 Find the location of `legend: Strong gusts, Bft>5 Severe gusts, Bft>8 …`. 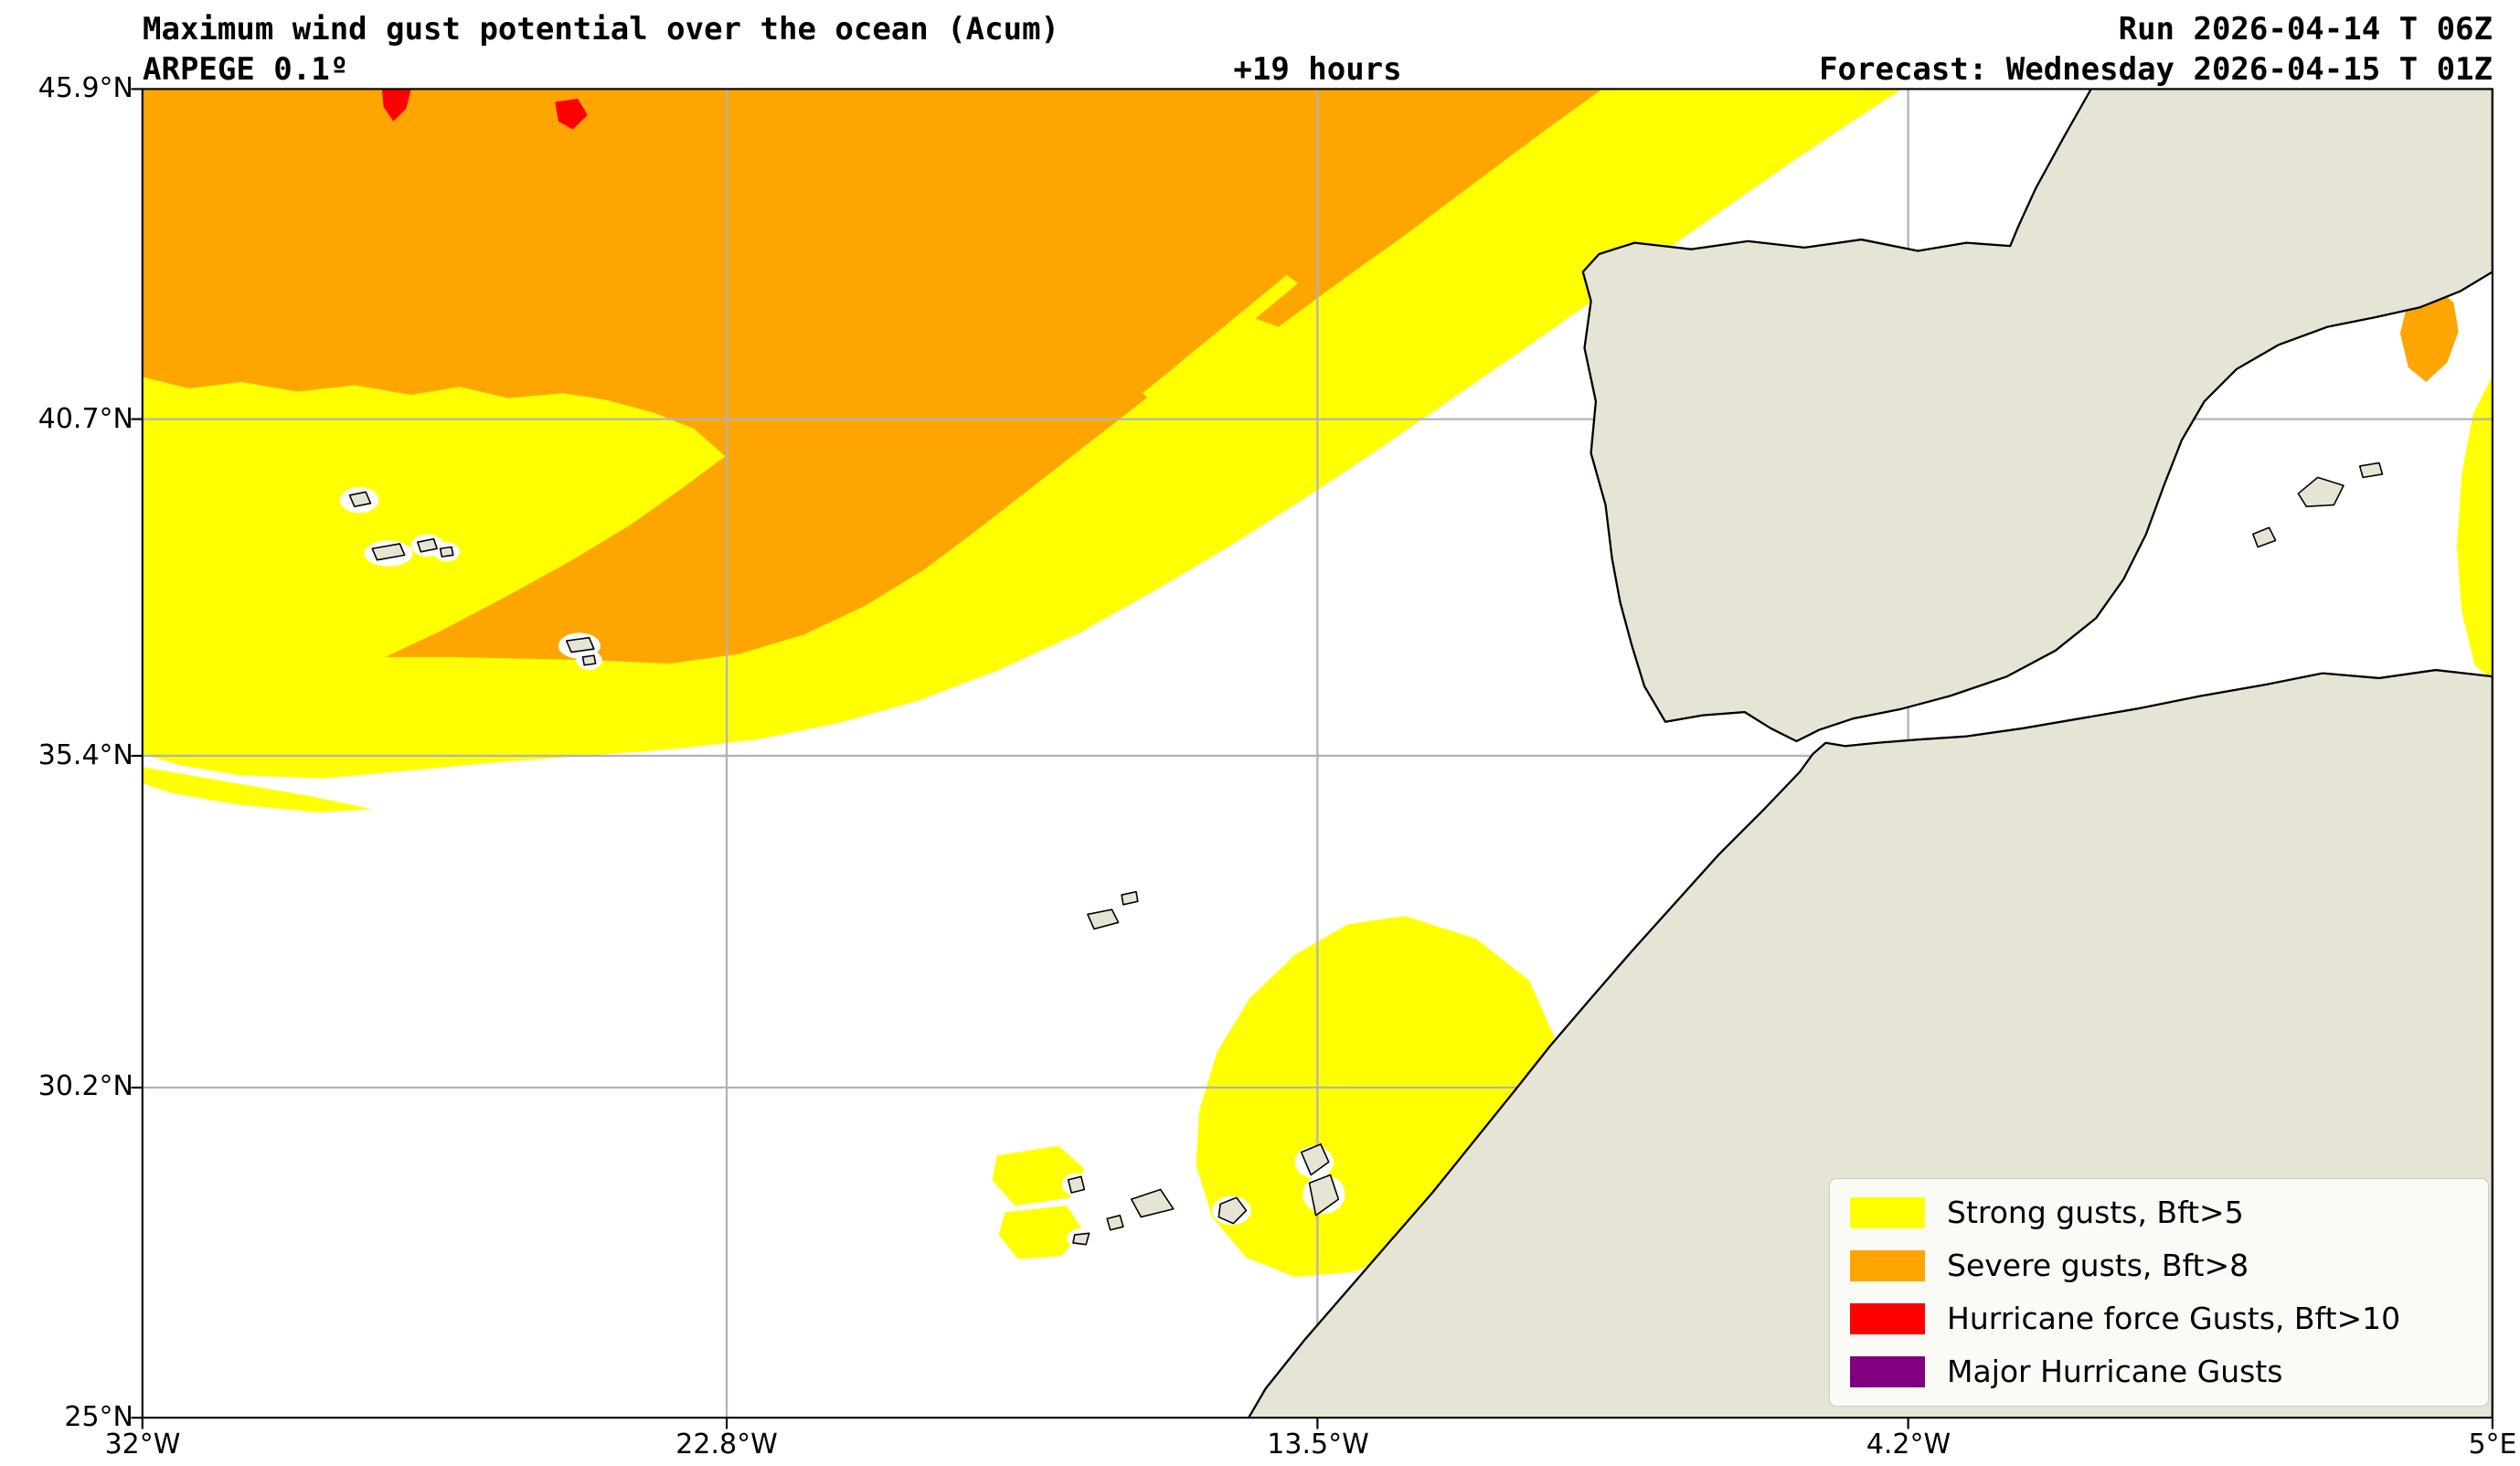

legend: Strong gusts, Bft>5 Severe gusts, Bft>8 … is located at coordinates (2159, 1293).